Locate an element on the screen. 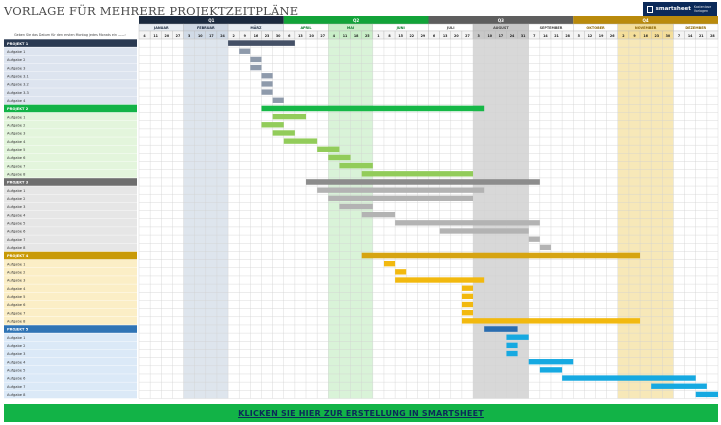 Image resolution: width=721 pixels, height=425 pixels. logo-name: smartsheet is located at coordinates (673, 9).